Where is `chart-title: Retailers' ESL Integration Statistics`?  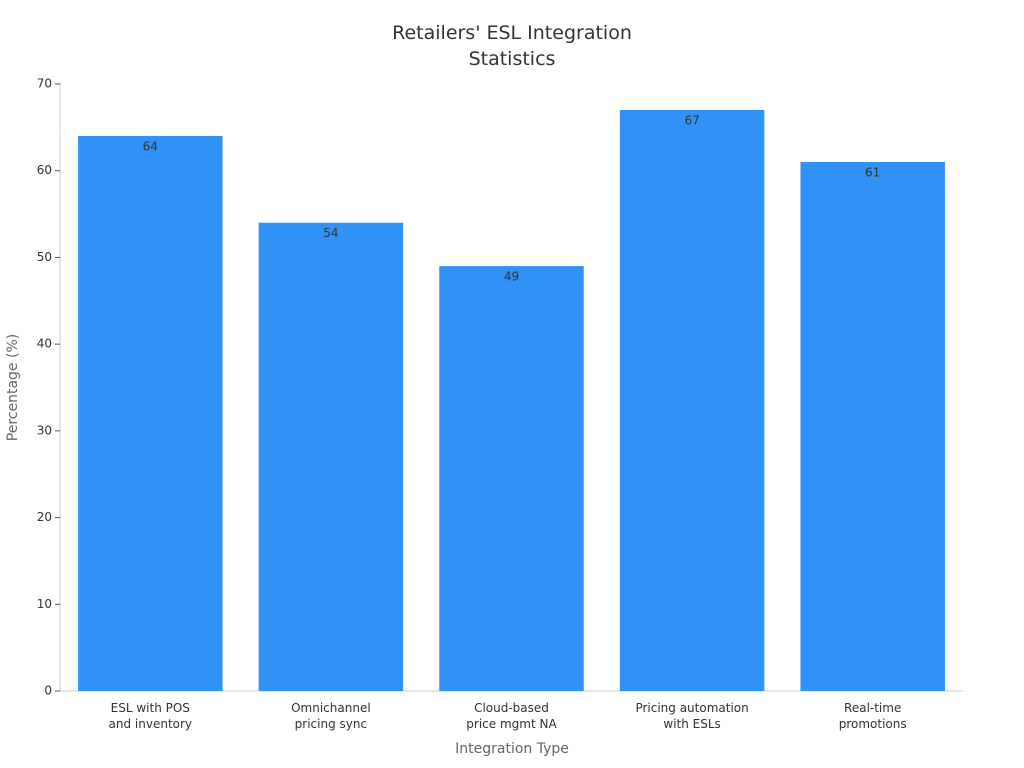
chart-title: Retailers' ESL Integration Statistics is located at coordinates (512, 46).